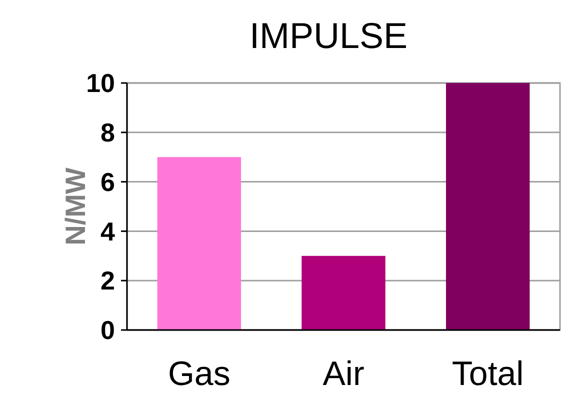  What do you see at coordinates (107, 281) in the screenshot?
I see `y-tick-label: 2` at bounding box center [107, 281].